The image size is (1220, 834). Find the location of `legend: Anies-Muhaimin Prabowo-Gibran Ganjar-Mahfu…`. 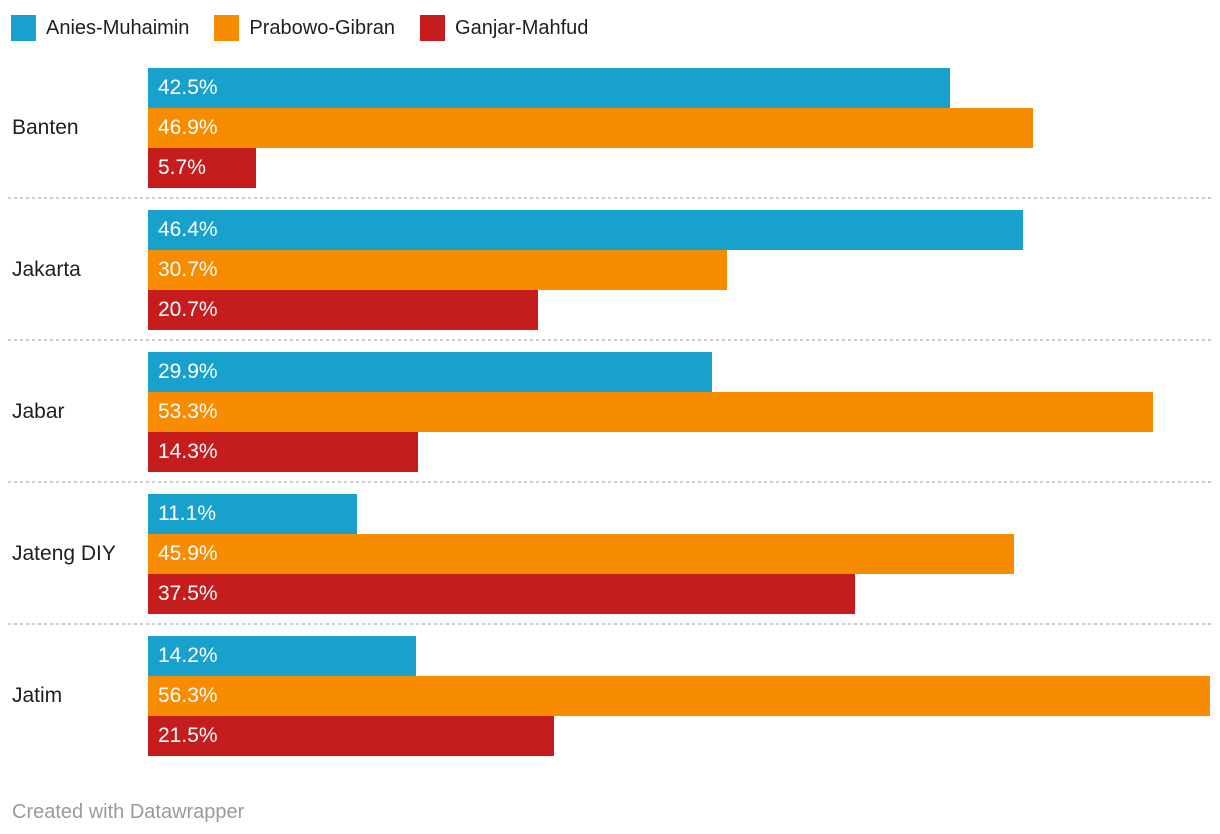

legend: Anies-Muhaimin Prabowo-Gibran Ganjar-Mahfu… is located at coordinates (610, 20).